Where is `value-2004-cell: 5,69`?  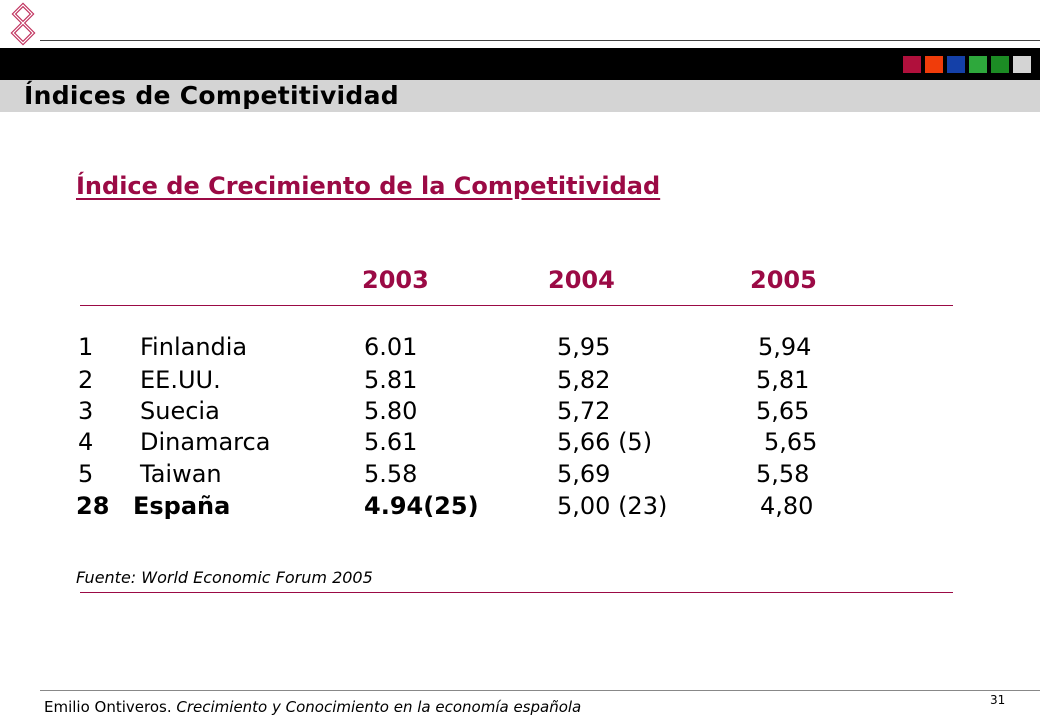 value-2004-cell: 5,69 is located at coordinates (584, 474).